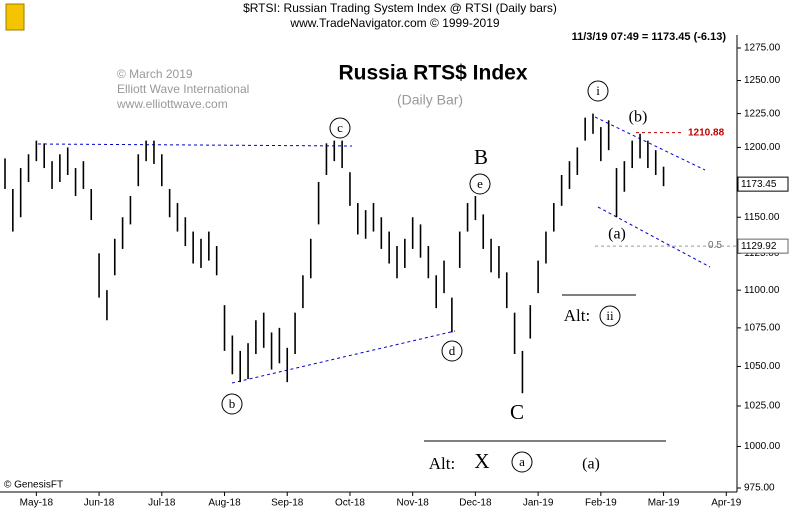  Describe the element at coordinates (762, 327) in the screenshot. I see `y-tick-label: 1075.00` at that location.